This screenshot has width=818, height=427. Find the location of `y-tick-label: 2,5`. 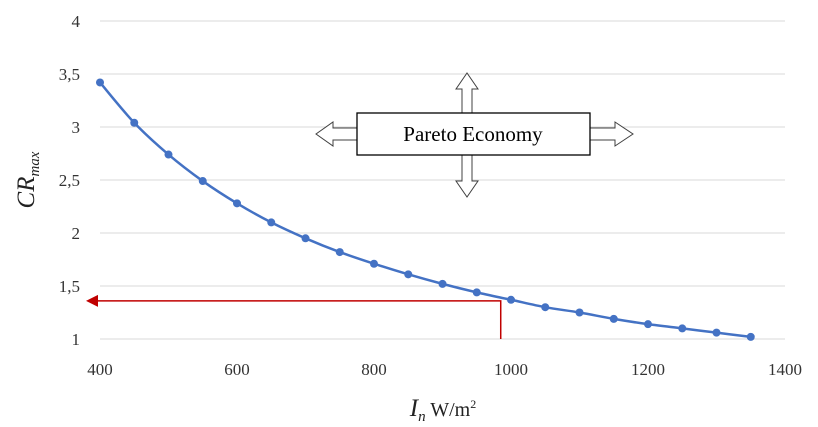

y-tick-label: 2,5 is located at coordinates (69, 180).